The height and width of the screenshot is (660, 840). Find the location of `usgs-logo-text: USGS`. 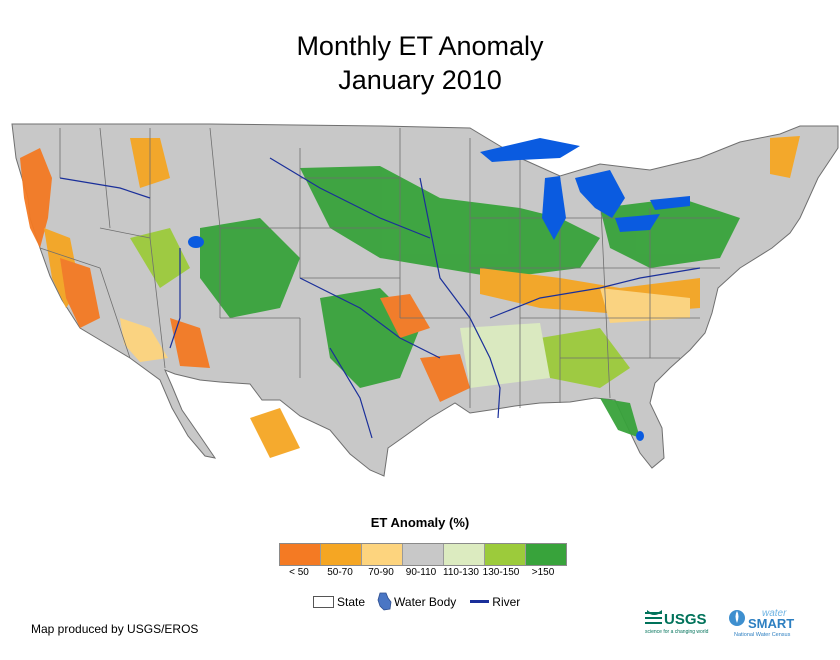

usgs-logo-text: USGS is located at coordinates (685, 619).